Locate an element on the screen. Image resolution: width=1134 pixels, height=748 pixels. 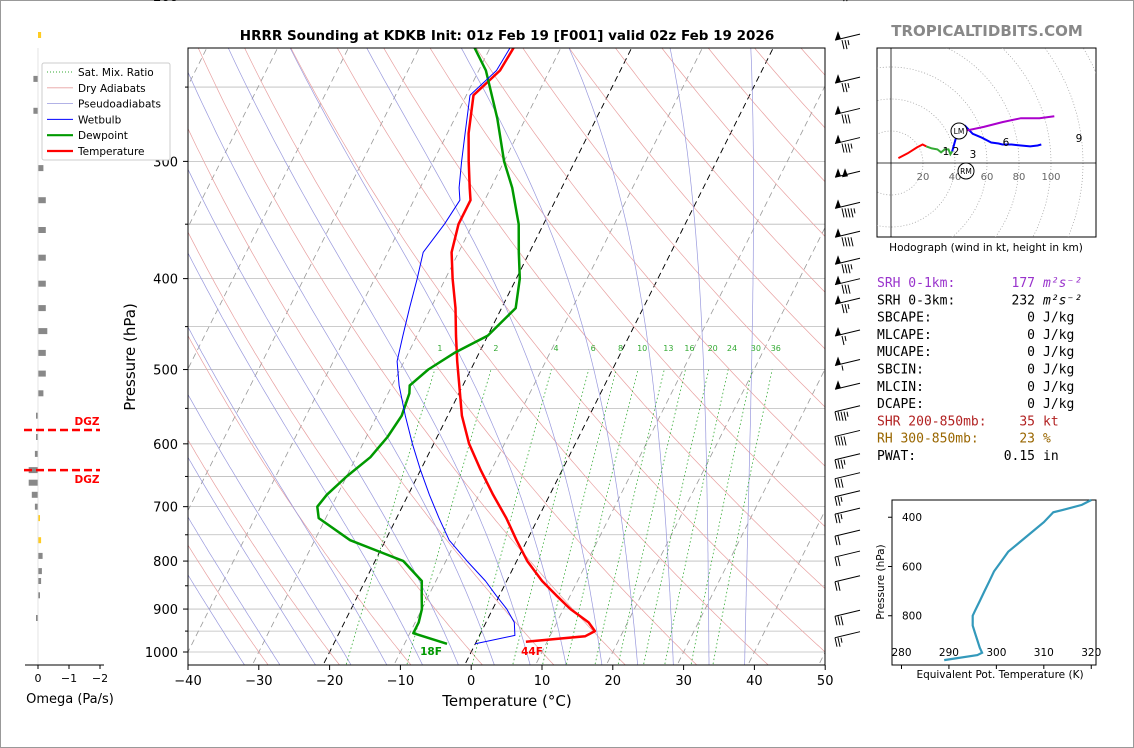
x-tick-label: −30 is located at coordinates (258, 681).